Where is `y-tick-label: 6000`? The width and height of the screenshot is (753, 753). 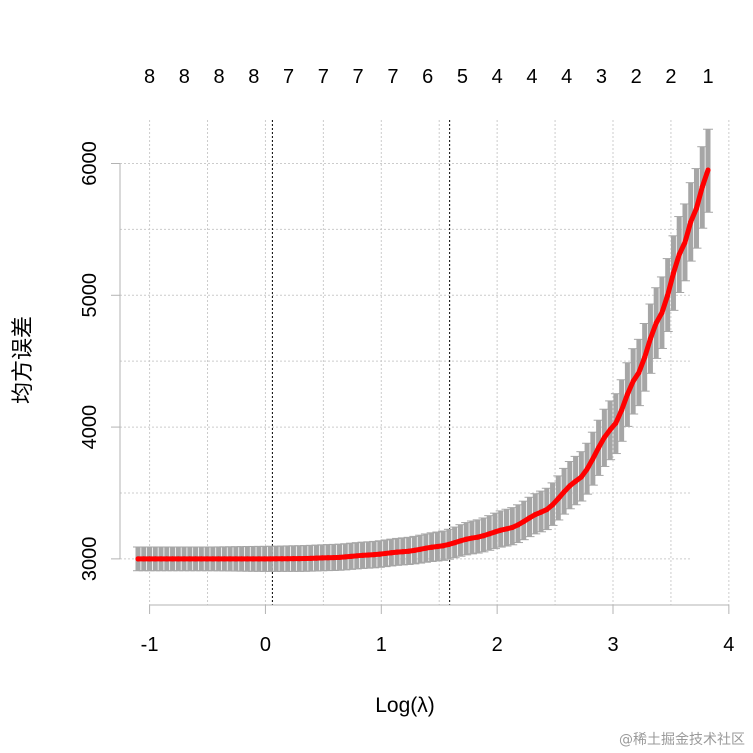
y-tick-label: 6000 is located at coordinates (90, 163).